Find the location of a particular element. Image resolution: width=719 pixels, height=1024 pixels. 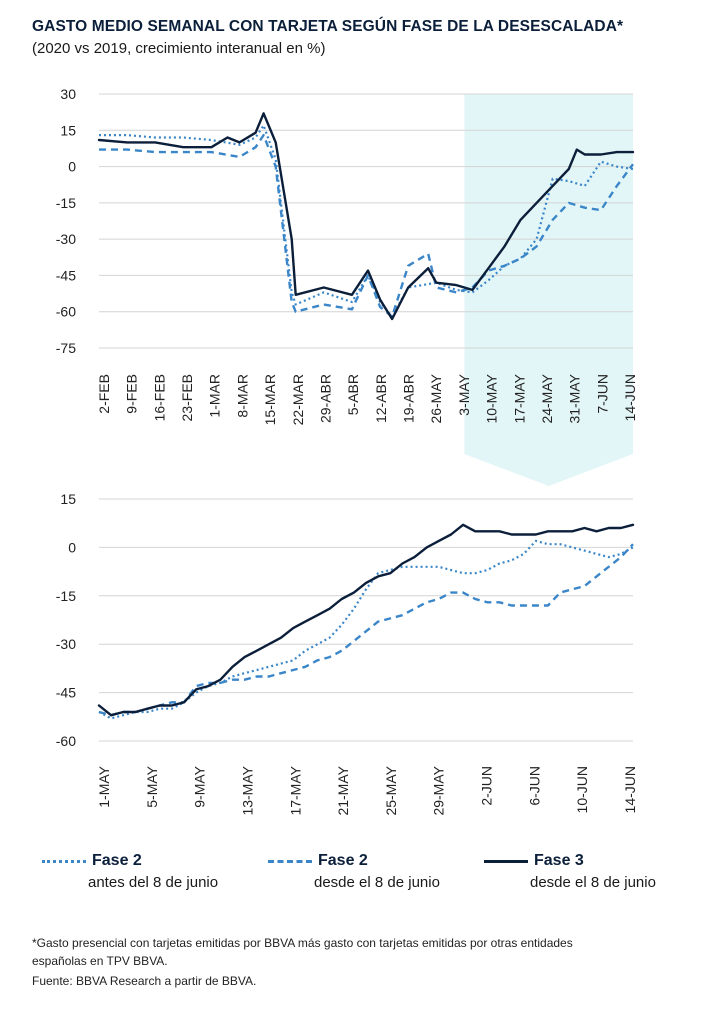

x-tick-label: 23-FEB is located at coordinates (187, 397).